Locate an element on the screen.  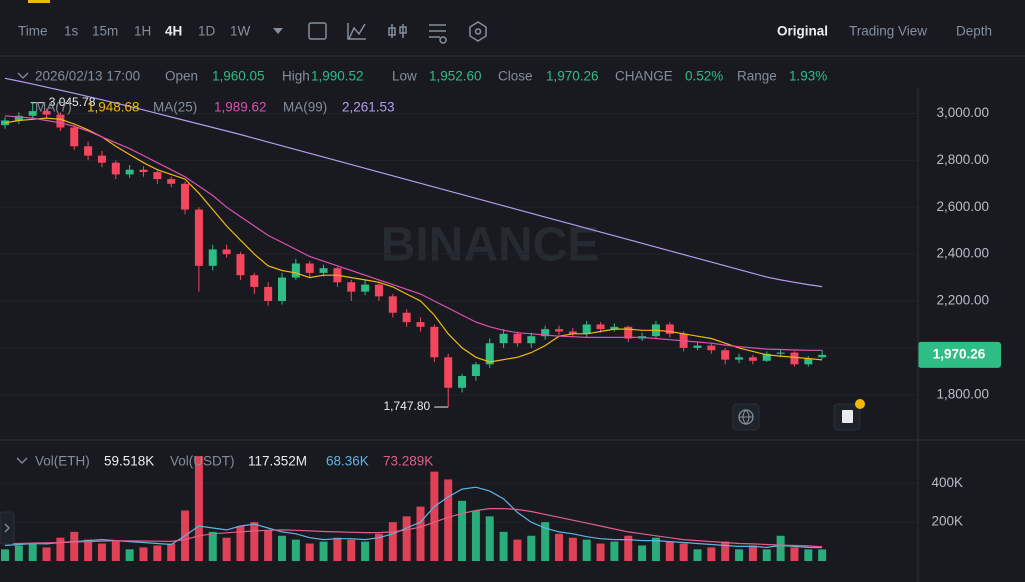
y-tick-label: 2,200.00 is located at coordinates (962, 300).